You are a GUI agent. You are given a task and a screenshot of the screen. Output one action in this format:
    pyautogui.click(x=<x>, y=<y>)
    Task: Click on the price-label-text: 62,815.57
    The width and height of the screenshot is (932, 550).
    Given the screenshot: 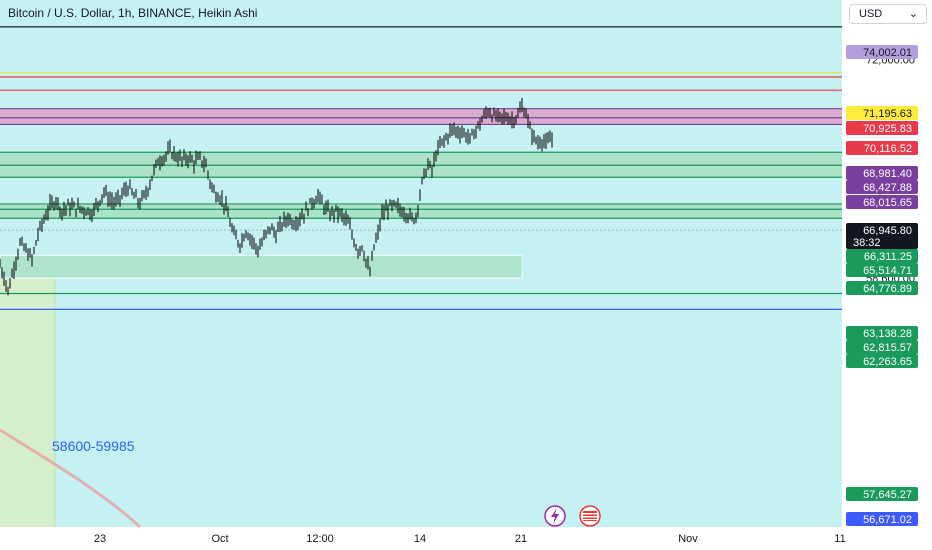 What is the action you would take?
    pyautogui.click(x=887, y=348)
    